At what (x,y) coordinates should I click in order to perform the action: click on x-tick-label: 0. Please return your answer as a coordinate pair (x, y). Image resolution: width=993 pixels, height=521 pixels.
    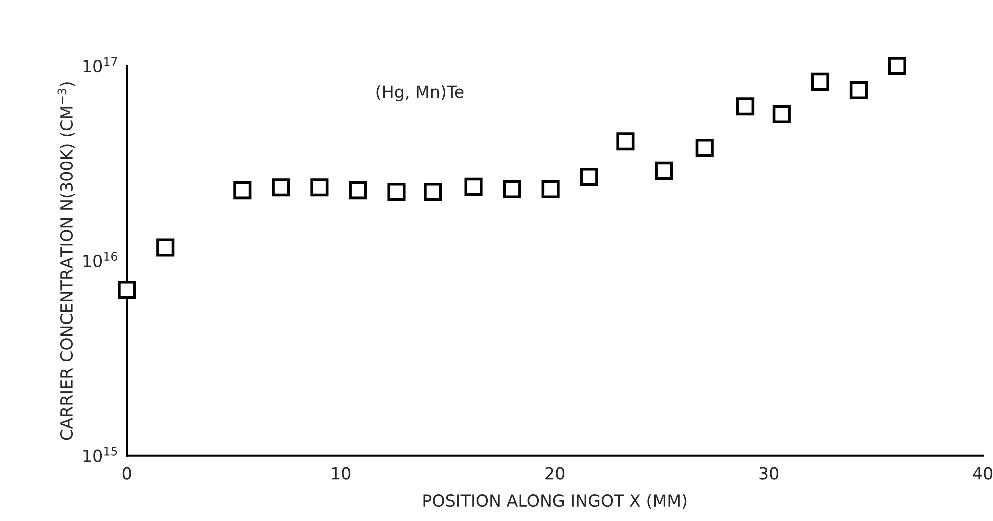
    Looking at the image, I should click on (127, 473).